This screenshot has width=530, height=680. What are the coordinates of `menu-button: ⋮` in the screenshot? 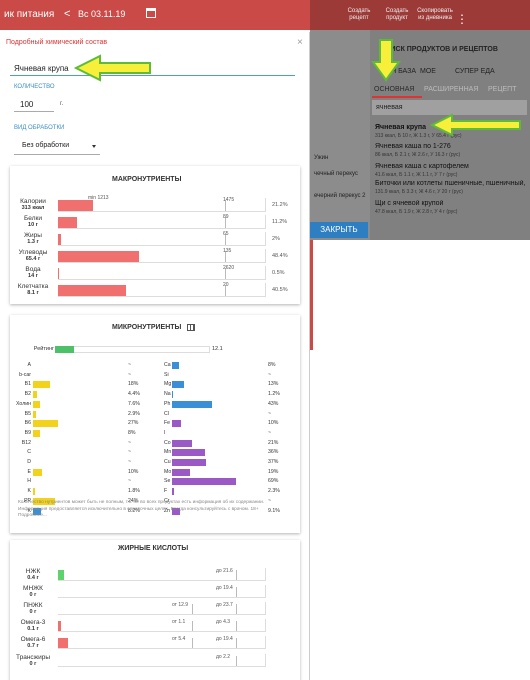 It's located at (462, 19).